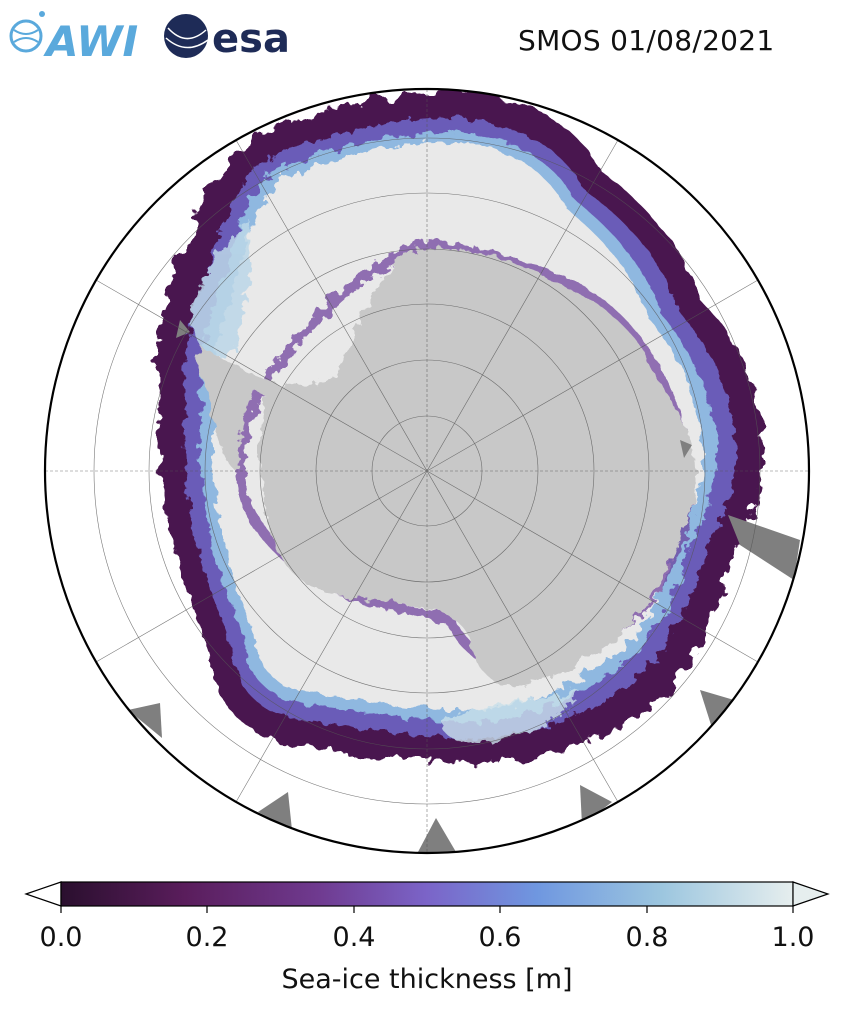  What do you see at coordinates (427, 909) in the screenshot?
I see `colorbar-tick-marks` at bounding box center [427, 909].